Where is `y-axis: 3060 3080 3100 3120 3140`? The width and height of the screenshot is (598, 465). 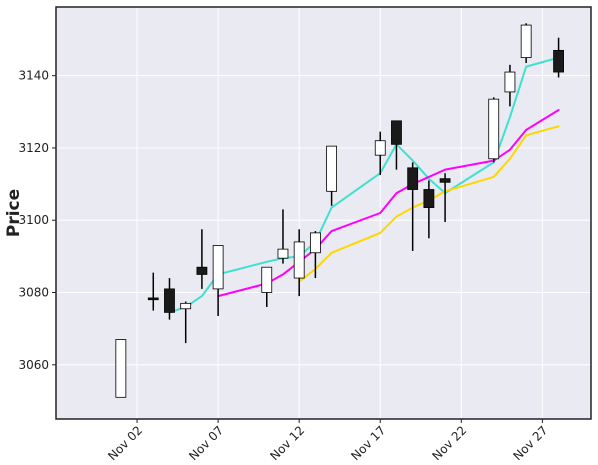 y-axis: 3060 3080 3100 3120 3140 is located at coordinates (37, 220).